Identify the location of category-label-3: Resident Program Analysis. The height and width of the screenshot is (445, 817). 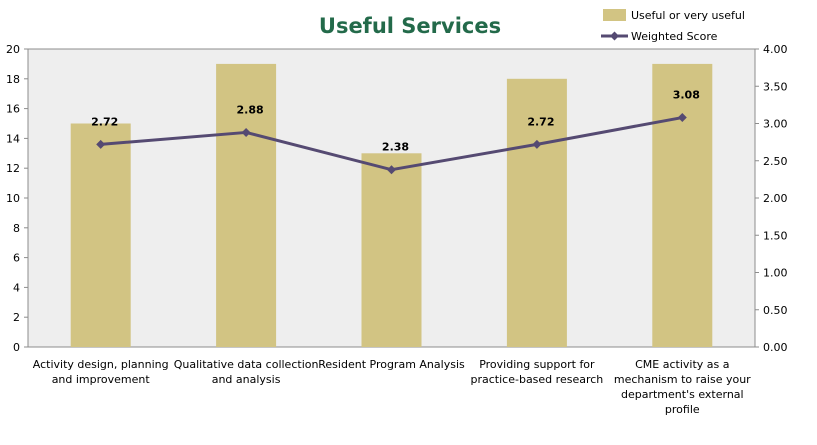
(391, 364).